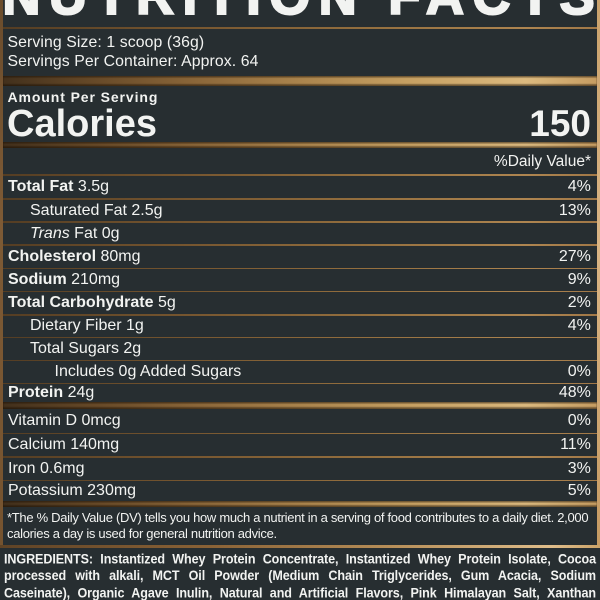 This screenshot has height=600, width=600. I want to click on daily-value: 5%, so click(579, 490).